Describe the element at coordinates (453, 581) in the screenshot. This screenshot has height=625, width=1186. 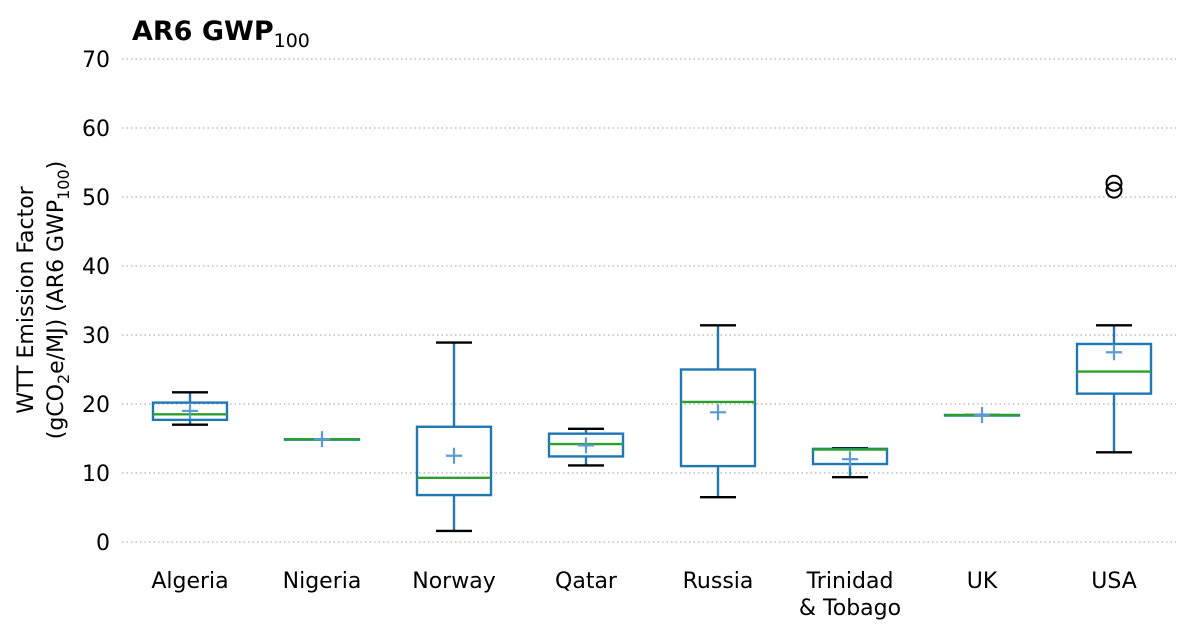
I see `x-category-label: Norway` at that location.